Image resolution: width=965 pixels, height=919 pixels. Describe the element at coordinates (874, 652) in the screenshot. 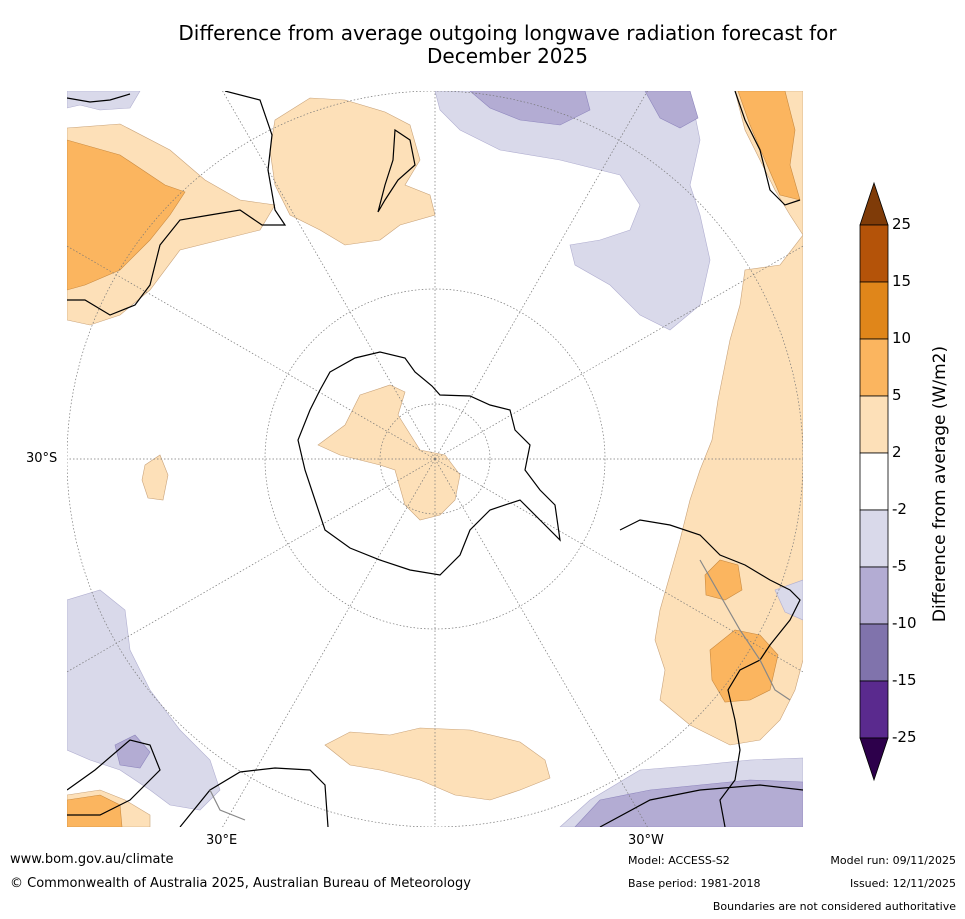

I see `colorbar-bin-neg10-neg15` at that location.